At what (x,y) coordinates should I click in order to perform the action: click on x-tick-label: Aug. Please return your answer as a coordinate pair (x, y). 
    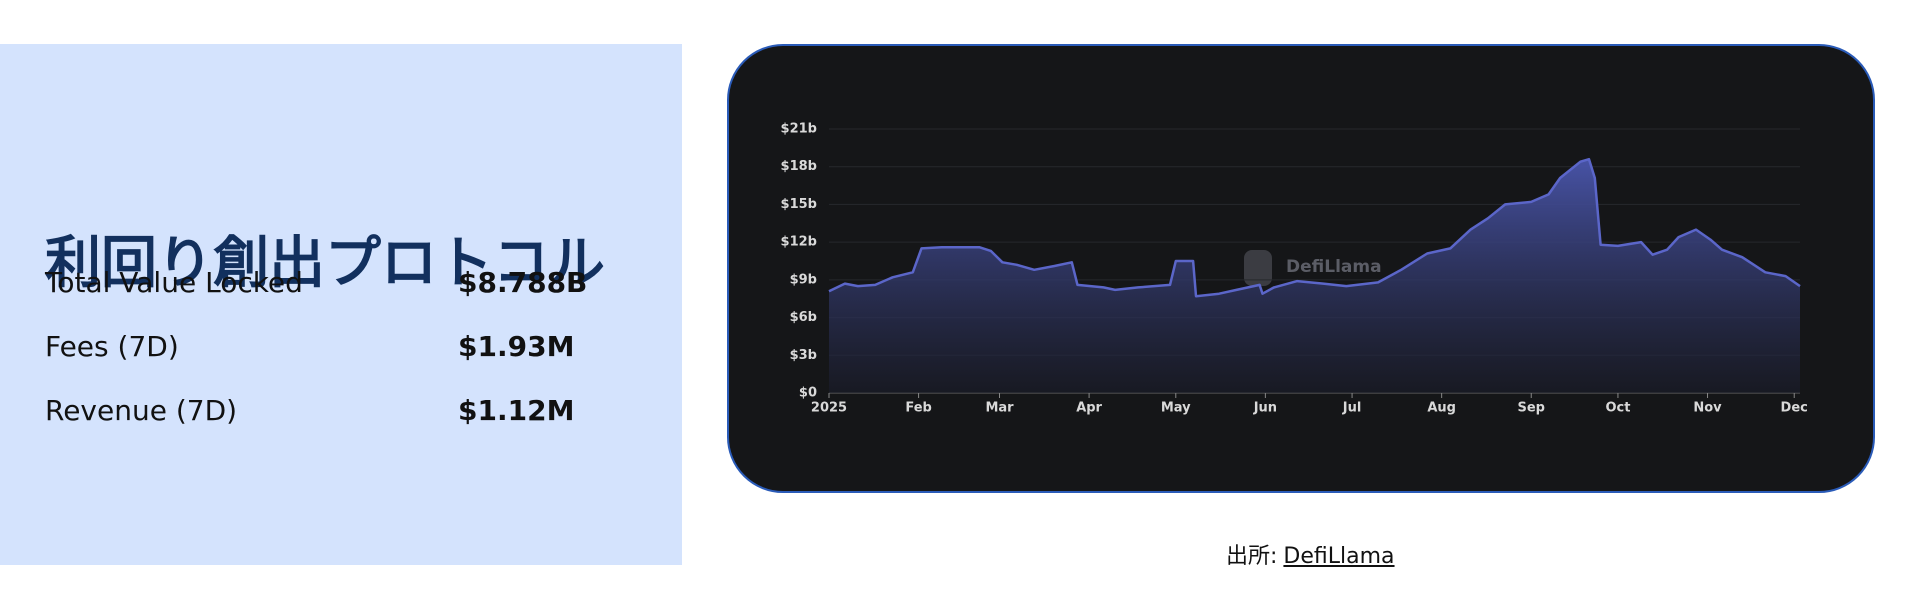
    Looking at the image, I should click on (1441, 408).